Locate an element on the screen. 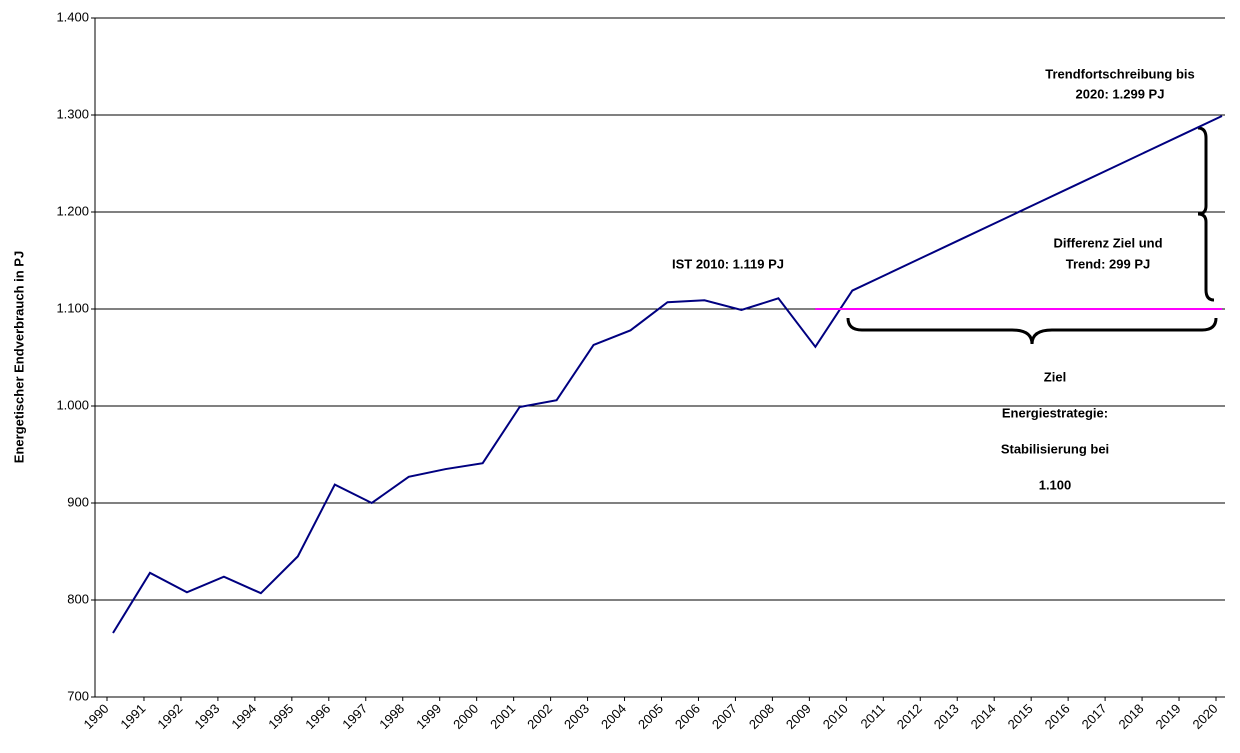 The height and width of the screenshot is (753, 1240). x-tick-label: 2017 is located at coordinates (1094, 716).